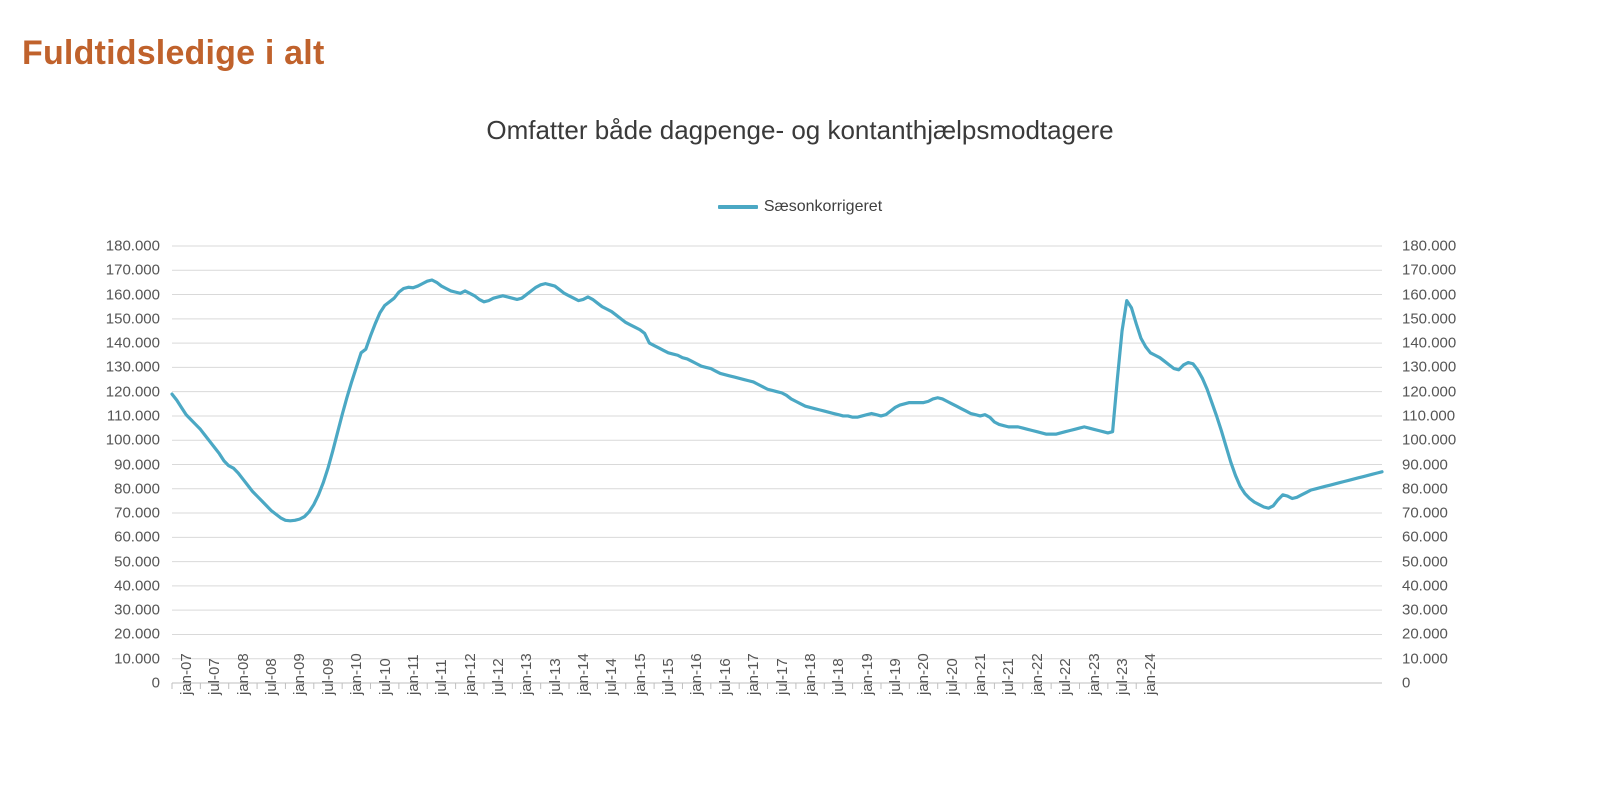 The width and height of the screenshot is (1600, 800). Describe the element at coordinates (782, 676) in the screenshot. I see `x-axis-tick-label: jul-17` at that location.